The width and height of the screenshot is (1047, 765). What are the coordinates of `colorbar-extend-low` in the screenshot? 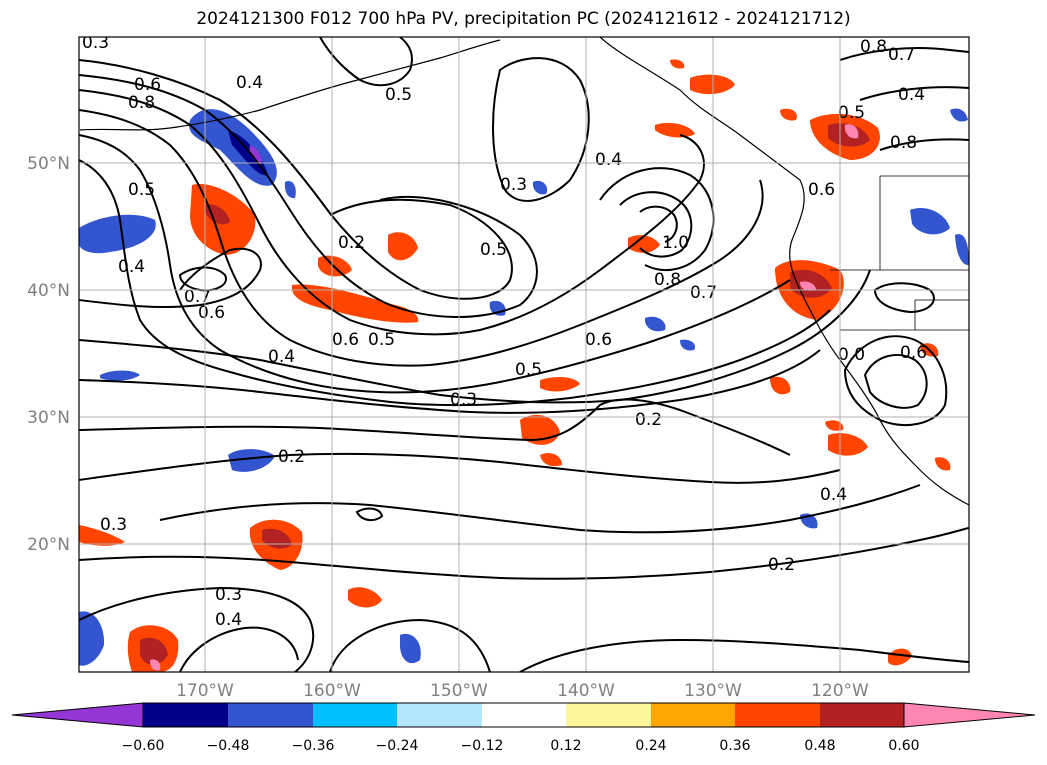 It's located at (77, 715).